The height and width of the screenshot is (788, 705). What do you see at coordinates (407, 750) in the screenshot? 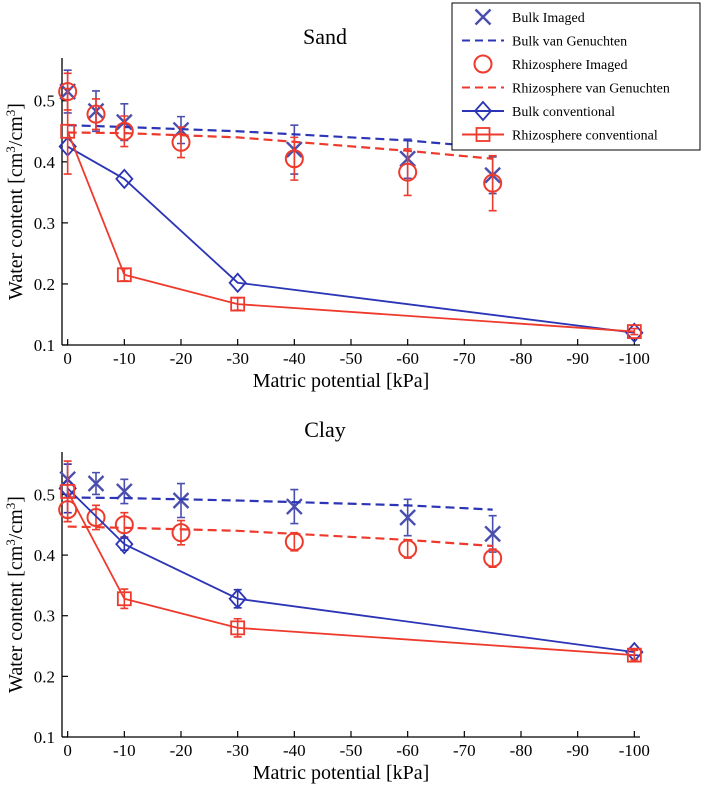
I see `x-tick-label: -60` at bounding box center [407, 750].